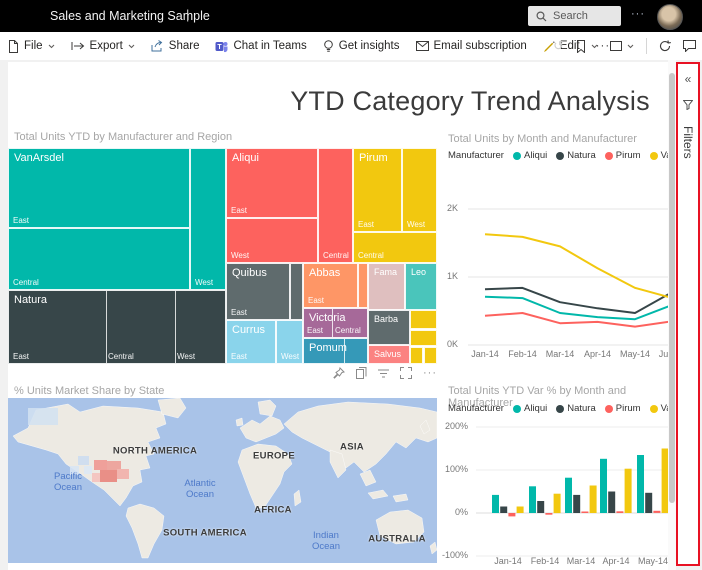 Image resolution: width=702 pixels, height=570 pixels. What do you see at coordinates (43, 416) in the screenshot?
I see `map-state-shade` at bounding box center [43, 416].